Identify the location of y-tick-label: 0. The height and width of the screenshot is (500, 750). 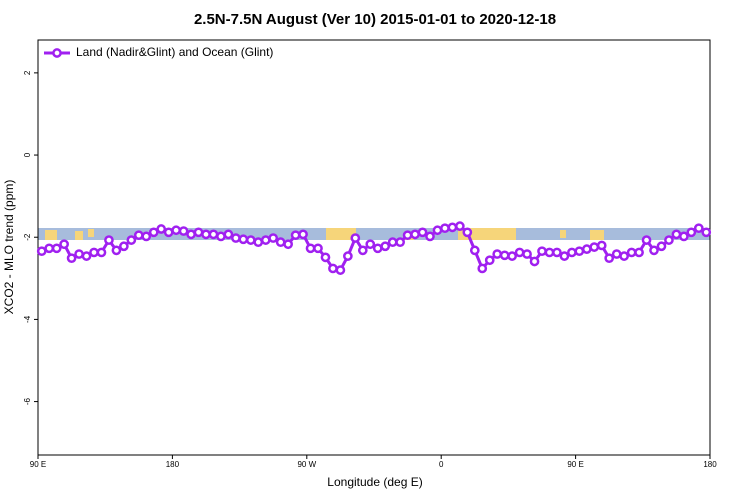
(27, 154).